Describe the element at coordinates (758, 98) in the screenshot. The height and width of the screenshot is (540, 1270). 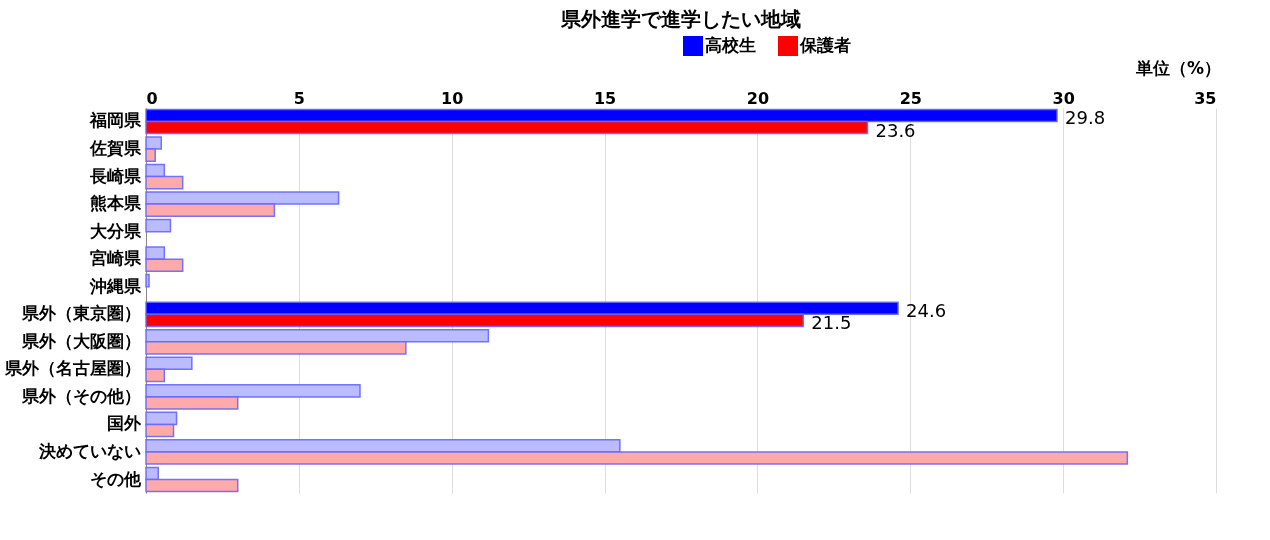
I see `x-tick-label: 20` at that location.